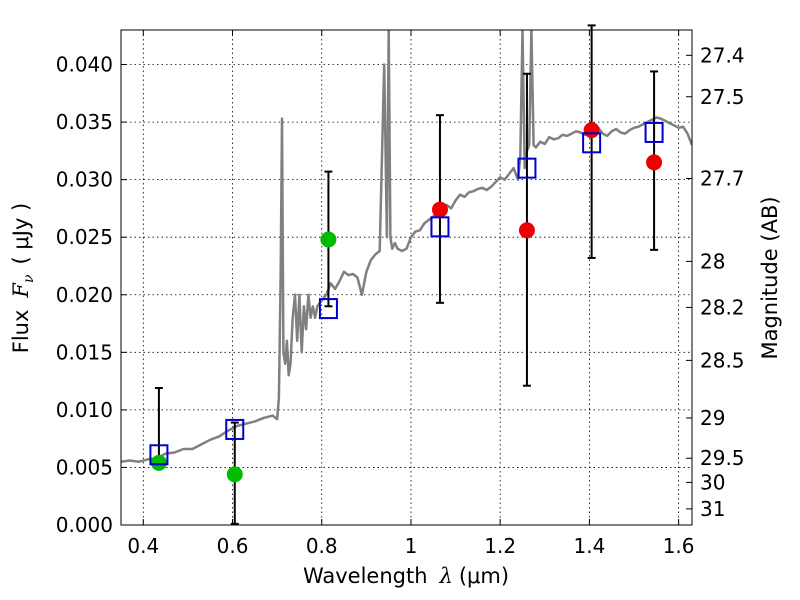  I want to click on x-tick-label: 0.4, so click(143, 546).